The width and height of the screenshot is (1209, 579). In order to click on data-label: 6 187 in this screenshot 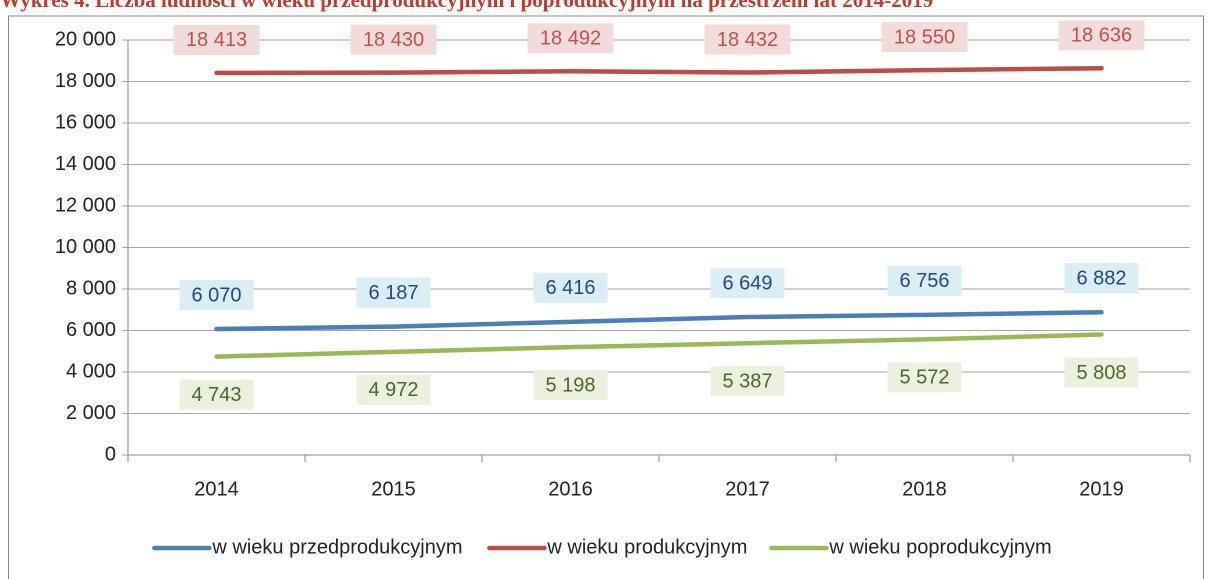, I will do `click(393, 293)`.